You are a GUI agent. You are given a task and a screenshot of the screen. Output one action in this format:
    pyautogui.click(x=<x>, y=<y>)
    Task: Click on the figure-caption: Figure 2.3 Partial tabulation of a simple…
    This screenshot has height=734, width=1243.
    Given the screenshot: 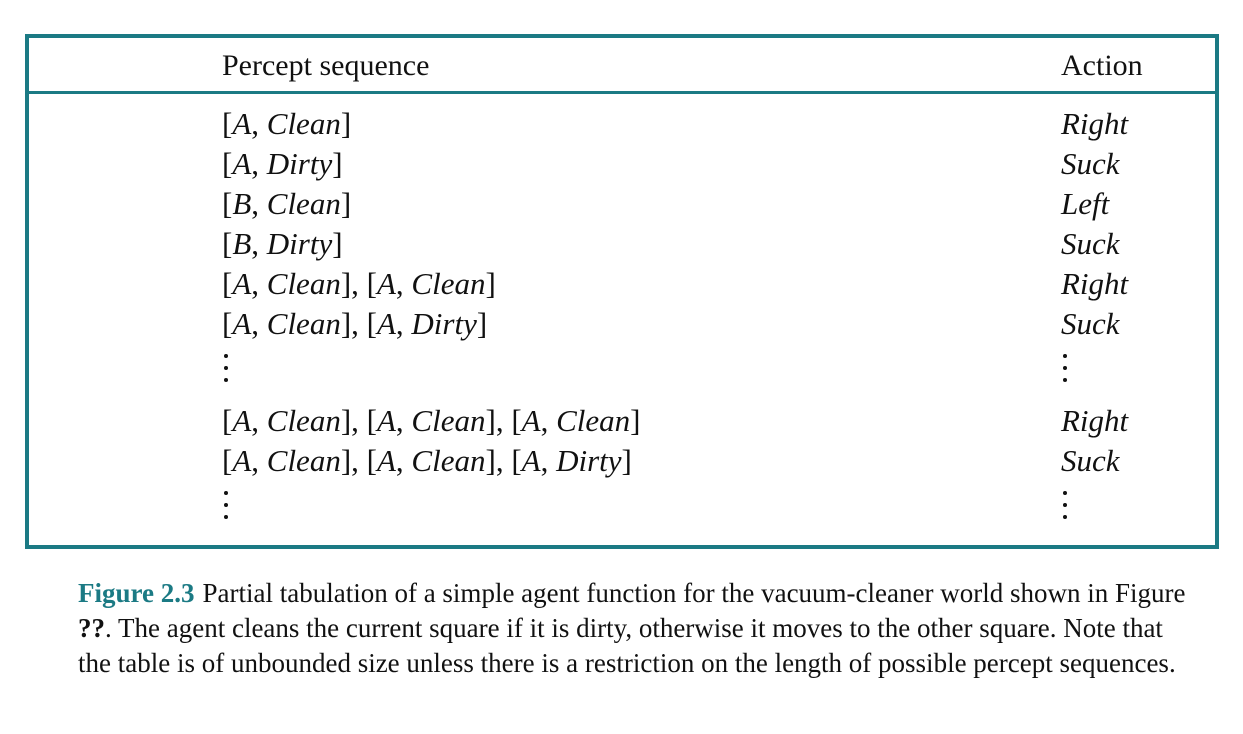 What is the action you would take?
    pyautogui.click(x=633, y=628)
    